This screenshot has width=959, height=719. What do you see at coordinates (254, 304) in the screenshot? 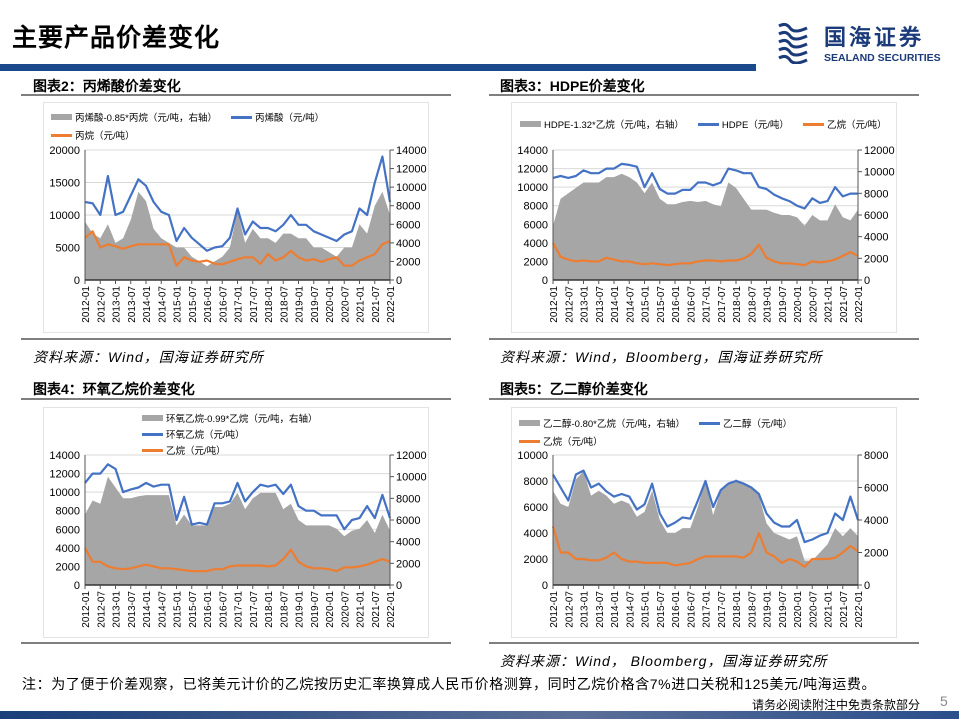
I see `x-tick-label: 2017-07` at bounding box center [254, 304].